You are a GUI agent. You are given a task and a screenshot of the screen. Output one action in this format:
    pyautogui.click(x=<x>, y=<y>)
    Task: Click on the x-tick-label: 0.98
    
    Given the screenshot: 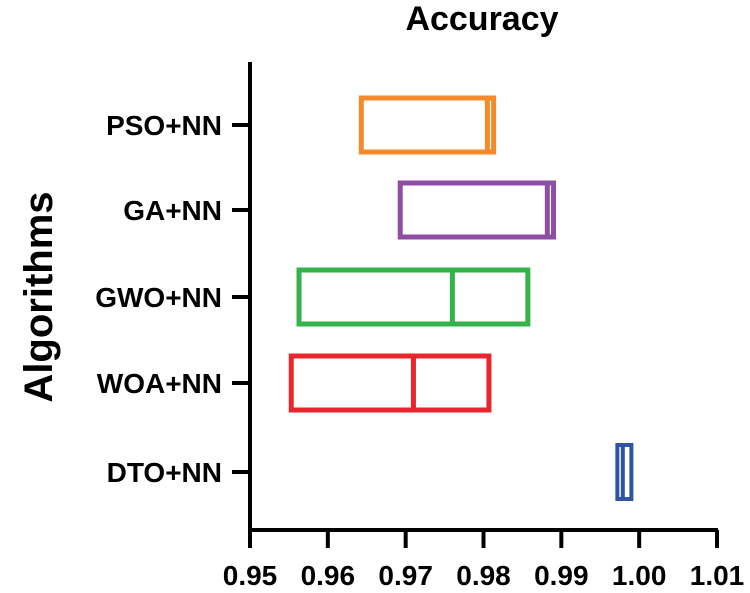 What is the action you would take?
    pyautogui.click(x=483, y=575)
    